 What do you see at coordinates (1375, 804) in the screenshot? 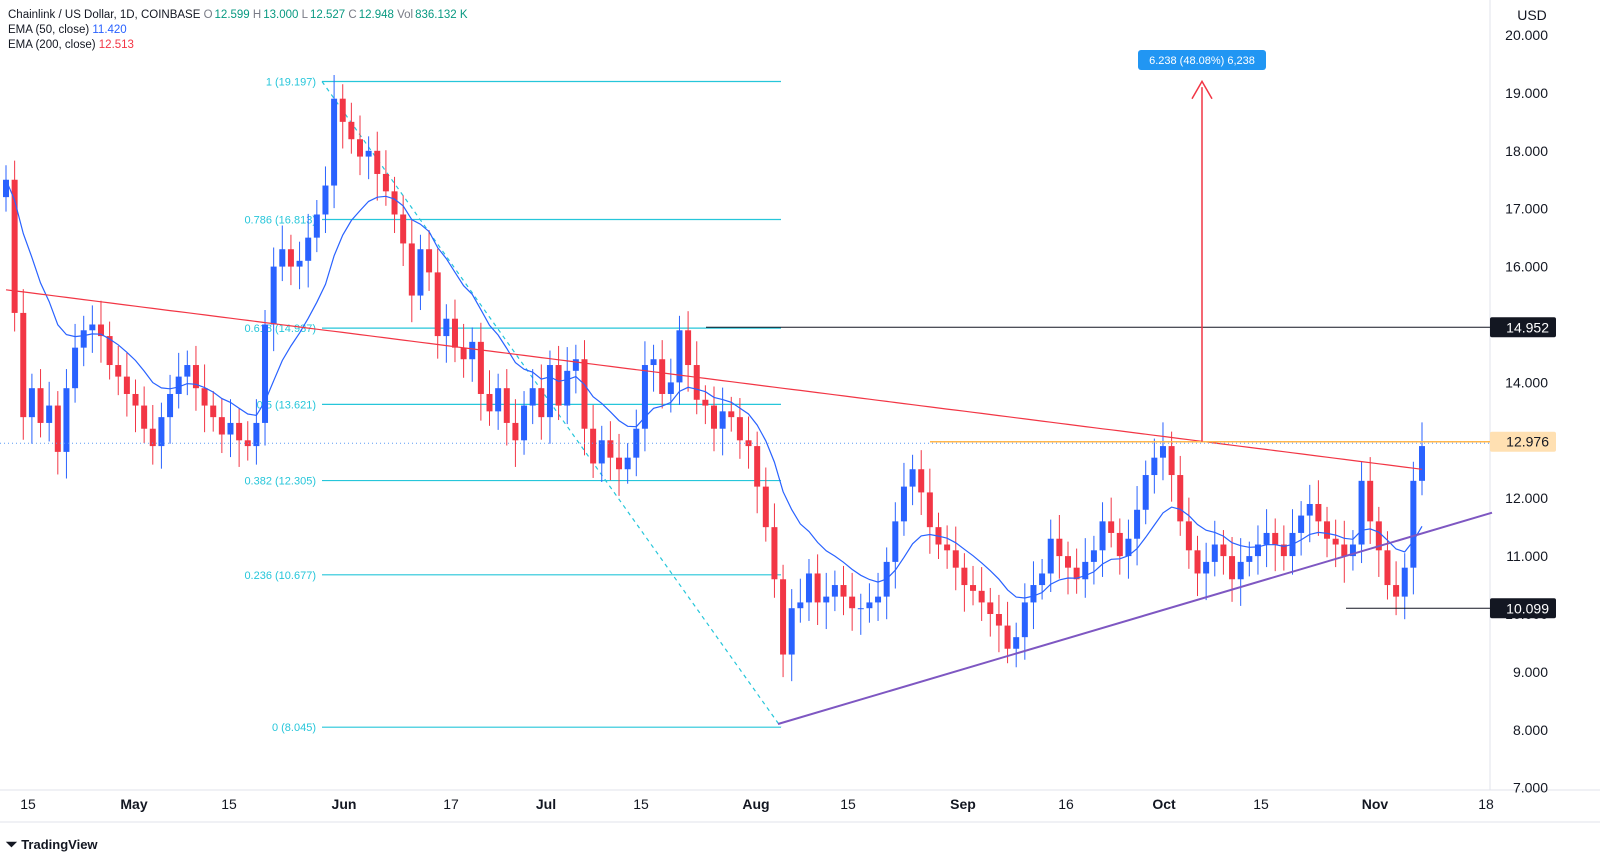
I see `x-tick-label: Nov` at bounding box center [1375, 804].